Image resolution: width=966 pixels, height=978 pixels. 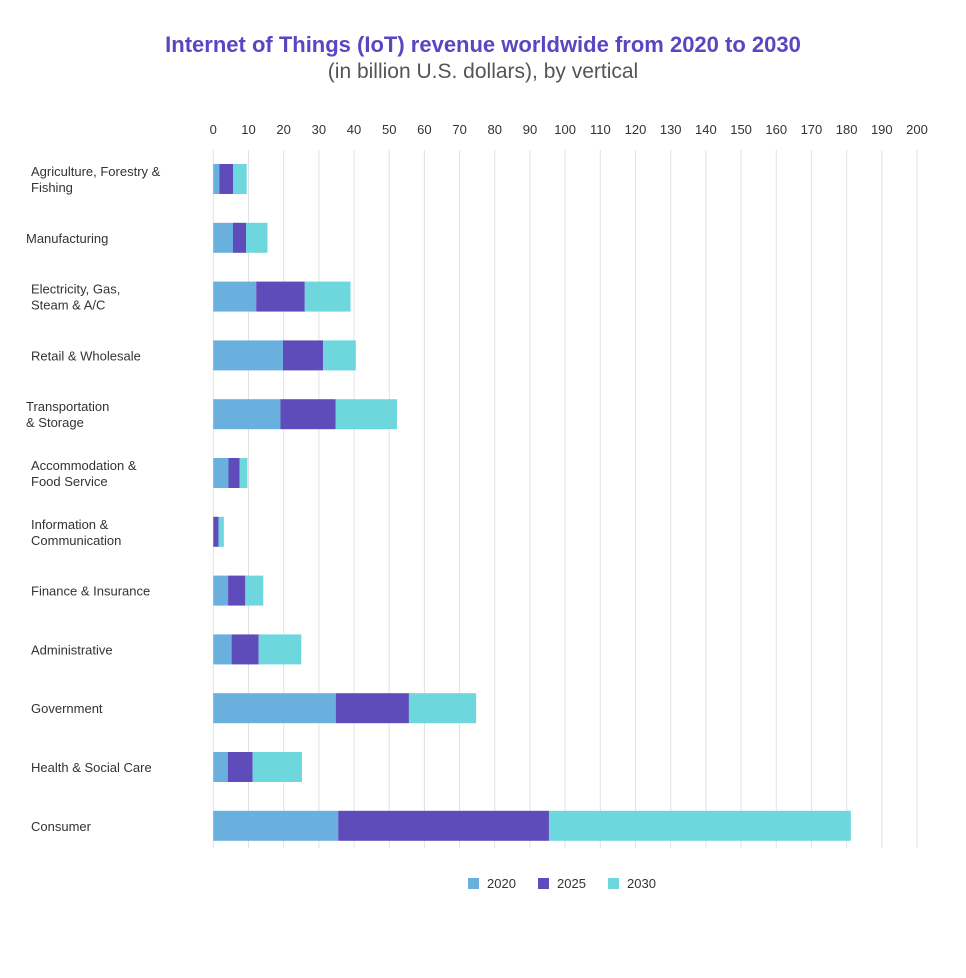 I want to click on category-label: Transportation, so click(x=67, y=406).